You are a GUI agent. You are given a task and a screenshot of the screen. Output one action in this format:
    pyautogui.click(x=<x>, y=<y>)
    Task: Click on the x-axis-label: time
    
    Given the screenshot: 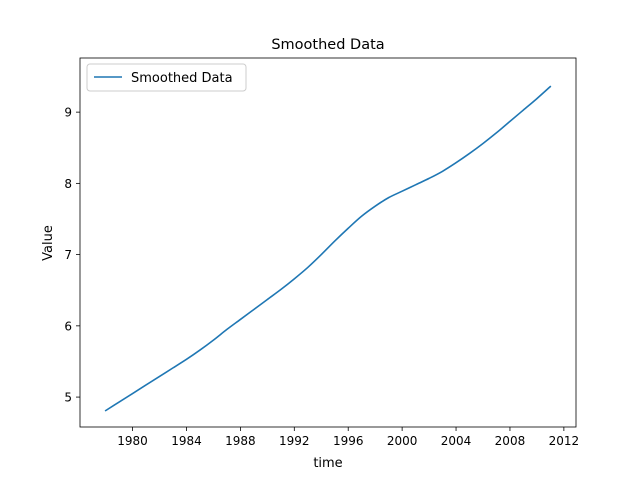 What is the action you would take?
    pyautogui.click(x=327, y=463)
    